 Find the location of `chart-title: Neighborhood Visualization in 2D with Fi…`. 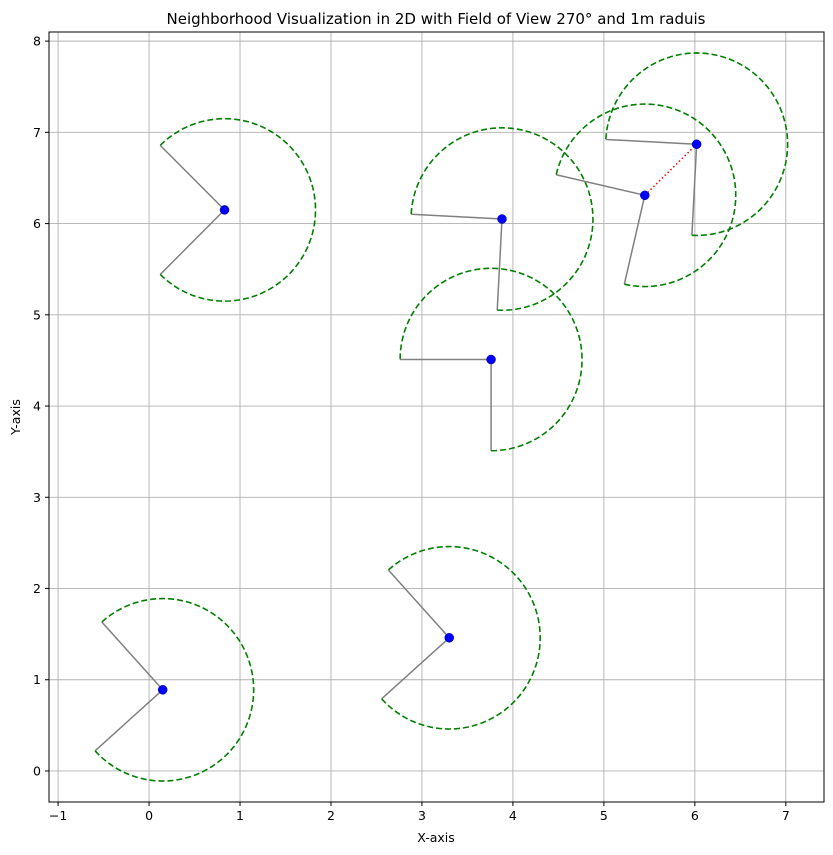

chart-title: Neighborhood Visualization in 2D with Fi… is located at coordinates (436, 19).